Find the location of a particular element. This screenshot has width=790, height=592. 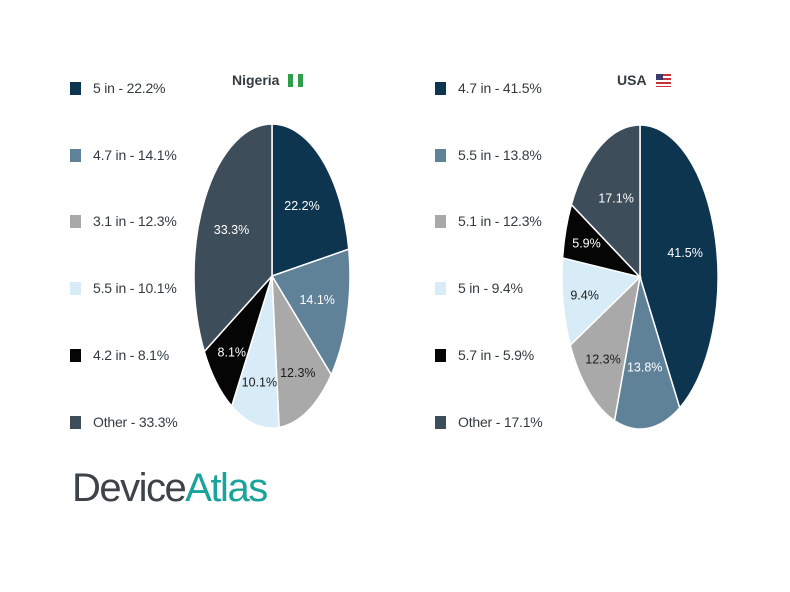

chart-title: Nigeria is located at coordinates (256, 80).